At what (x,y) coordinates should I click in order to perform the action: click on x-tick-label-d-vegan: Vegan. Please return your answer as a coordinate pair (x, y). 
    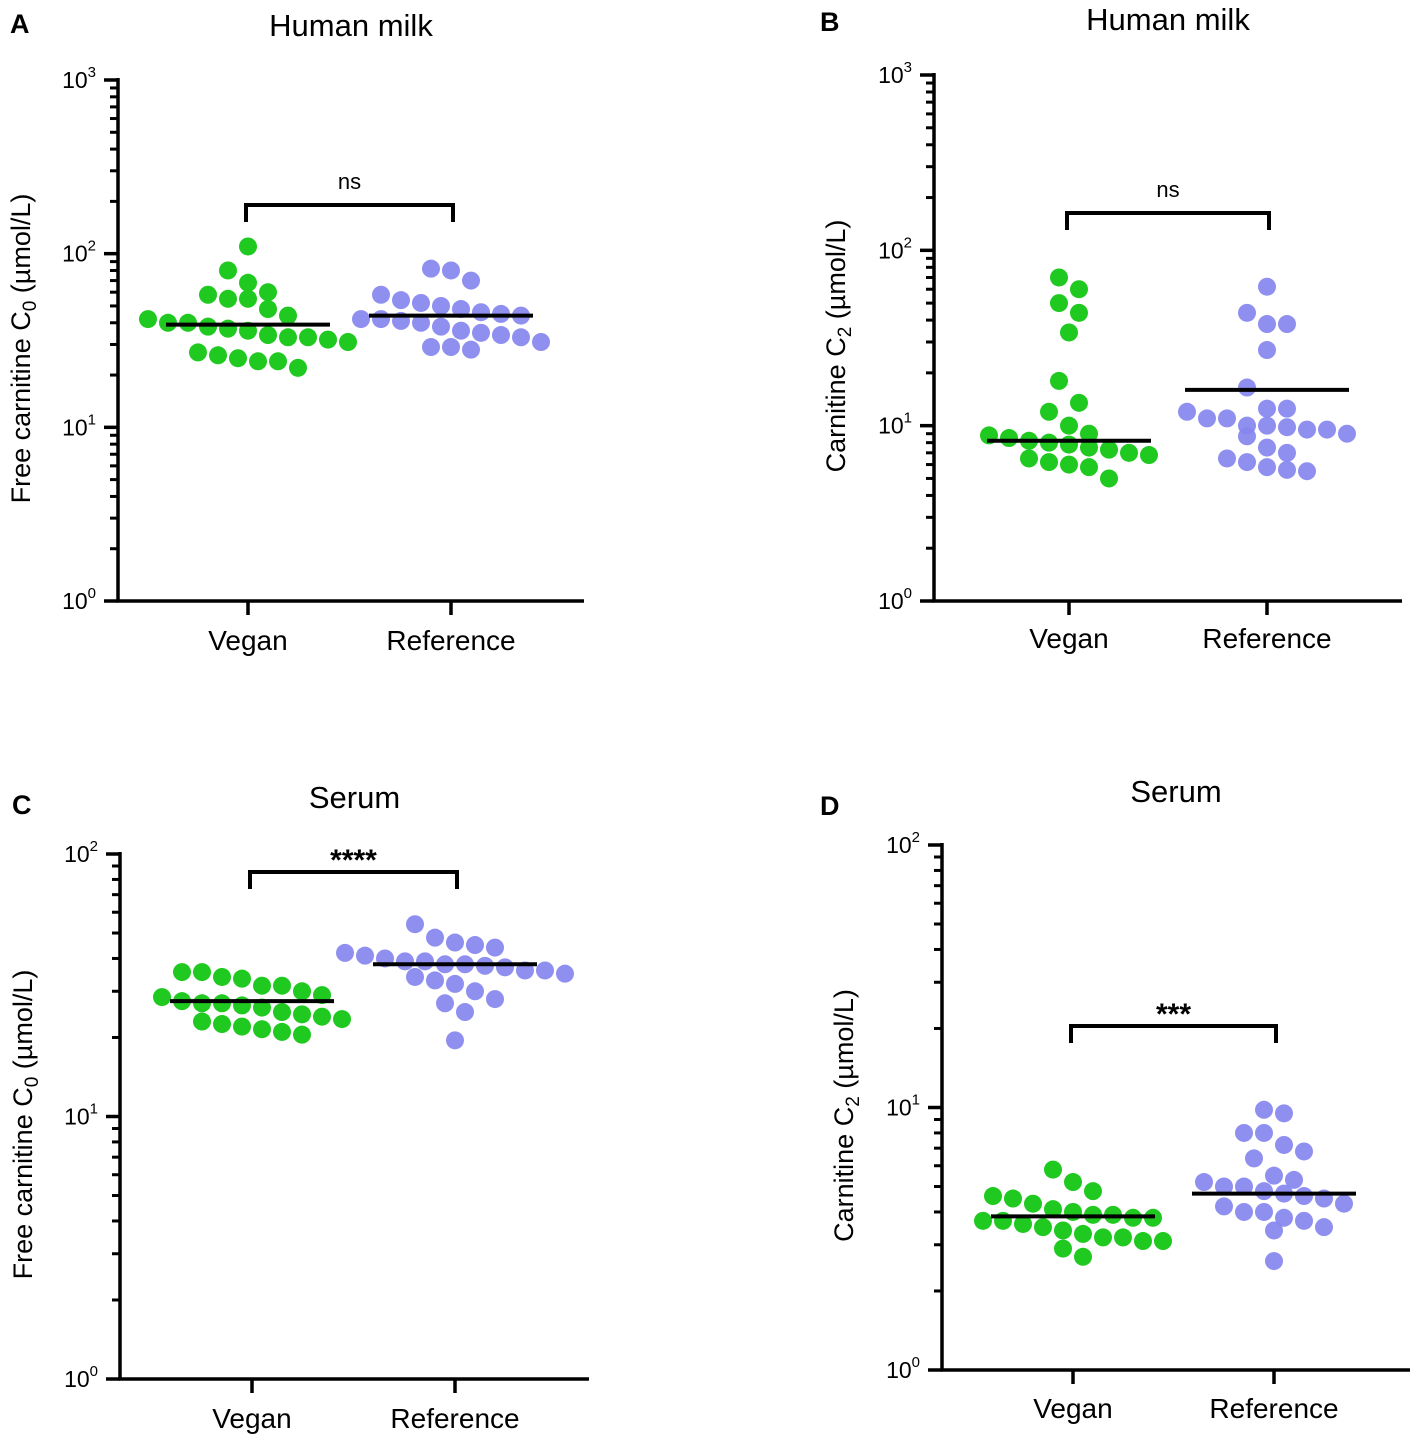
    Looking at the image, I should click on (1072, 1408).